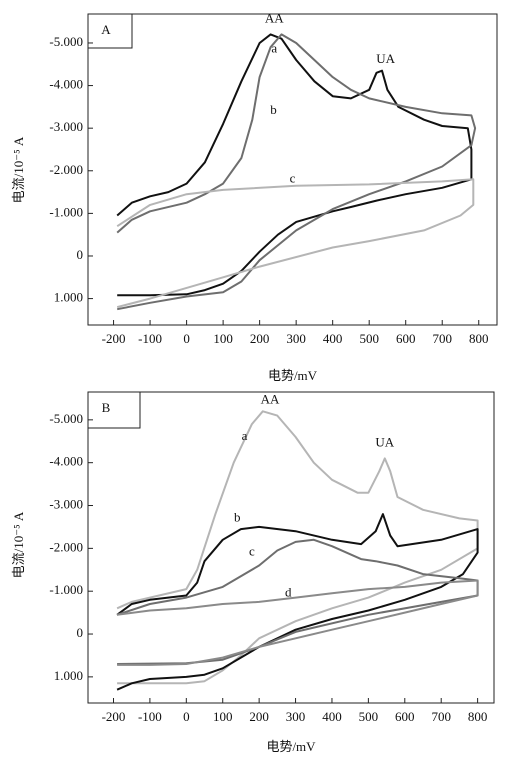  Describe the element at coordinates (106, 407) in the screenshot. I see `panel-label: B` at that location.